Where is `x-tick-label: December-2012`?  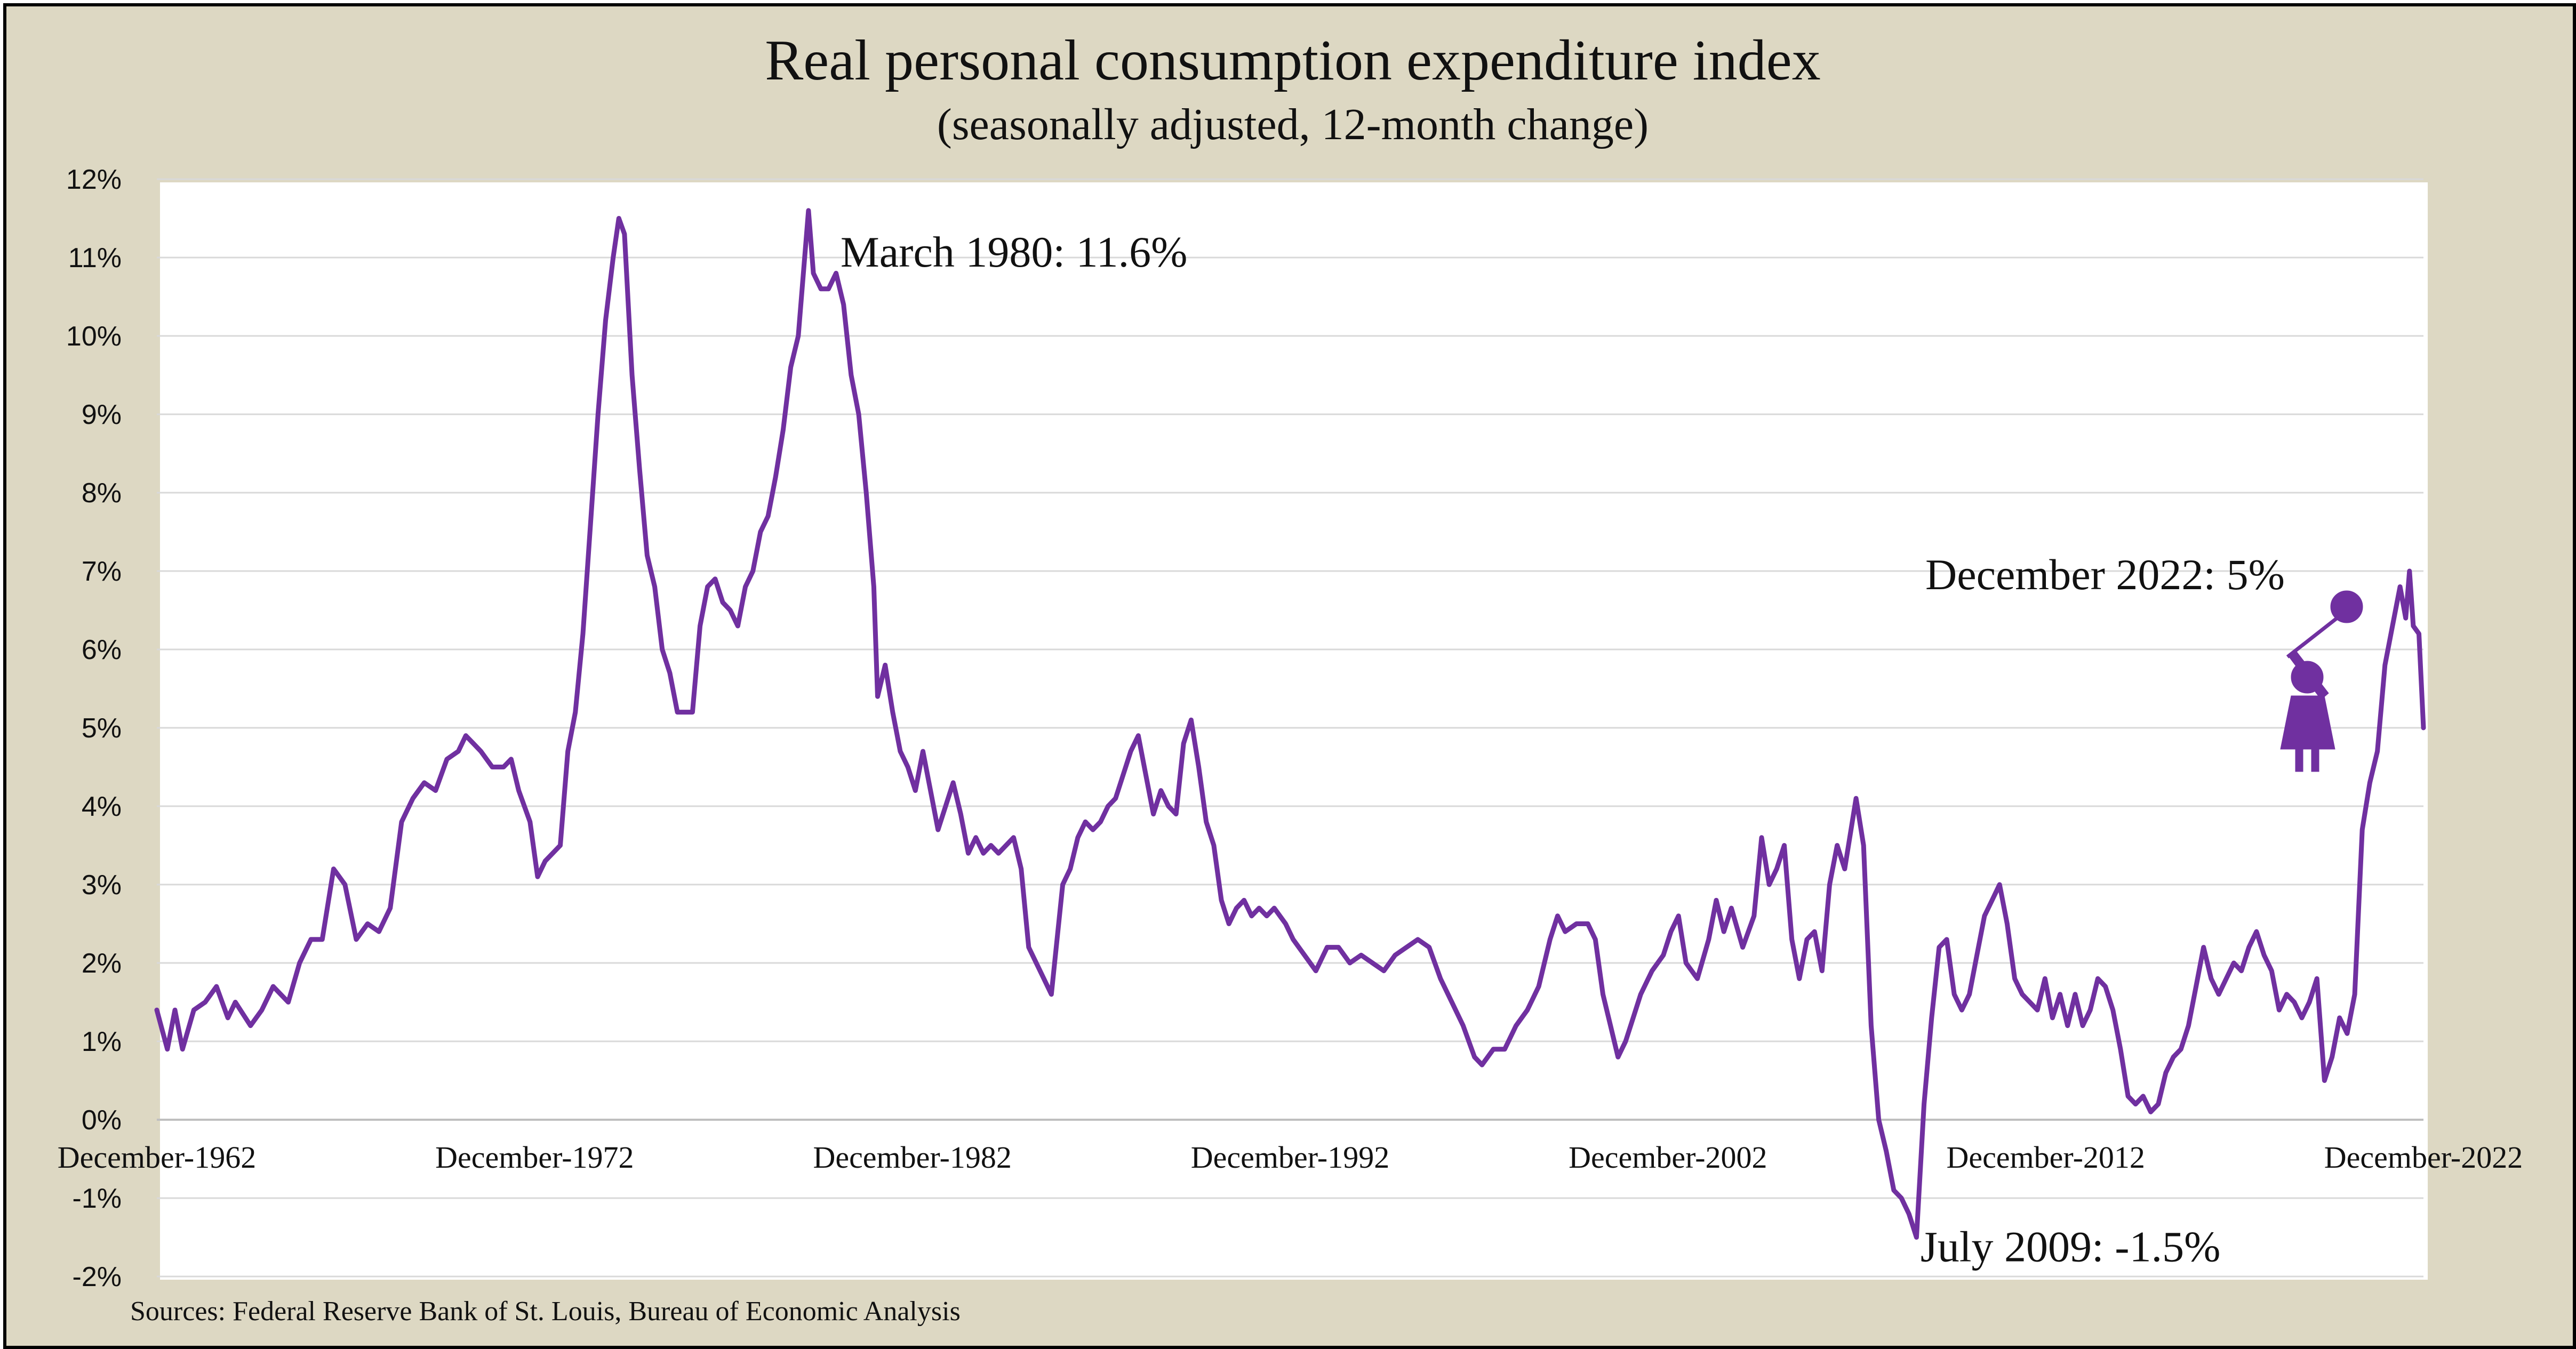
x-tick-label: December-2012 is located at coordinates (2045, 1157).